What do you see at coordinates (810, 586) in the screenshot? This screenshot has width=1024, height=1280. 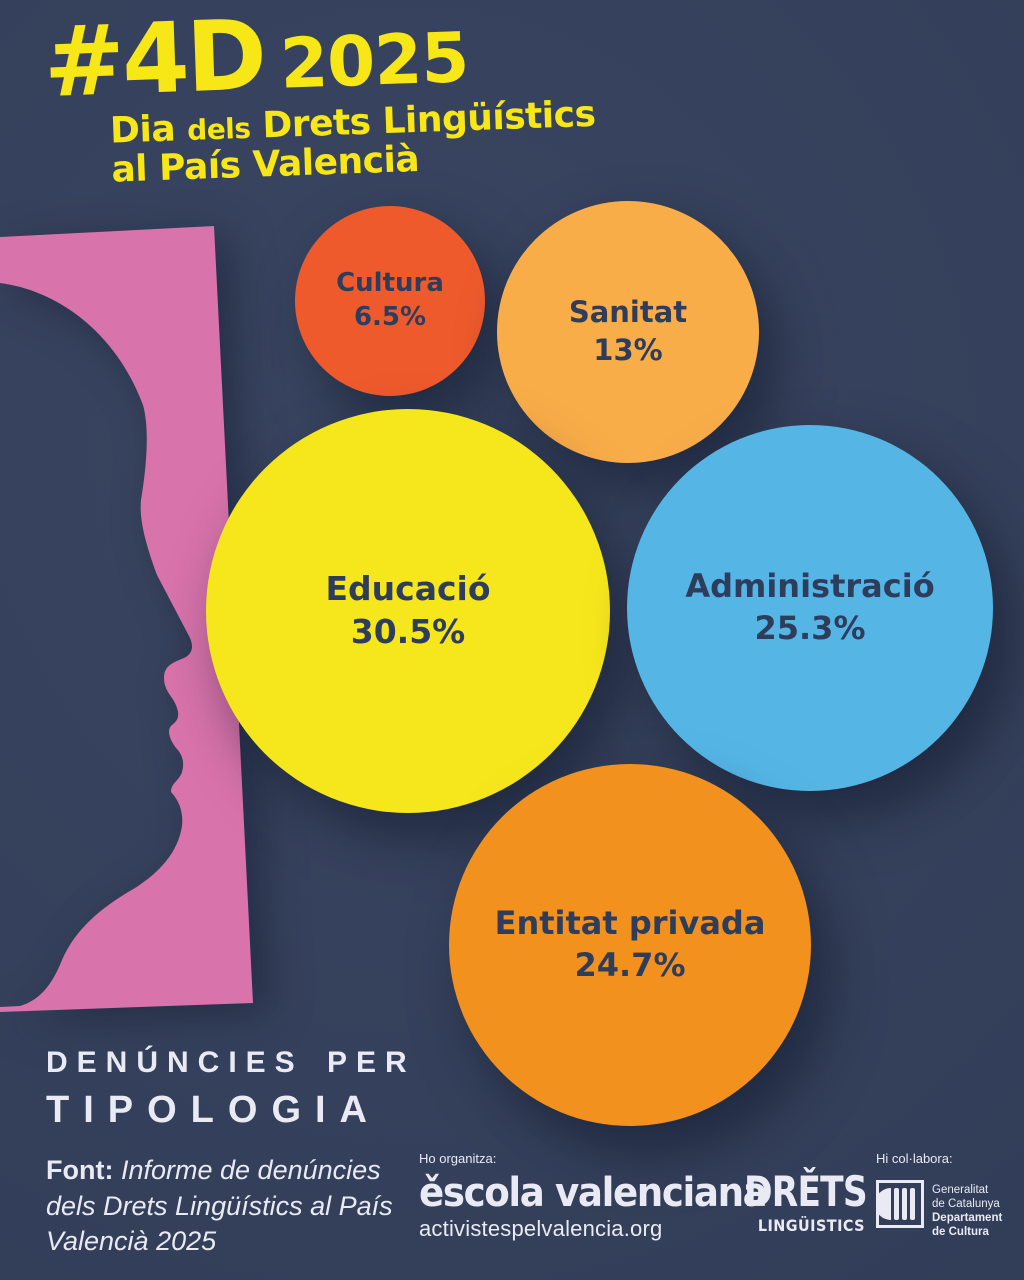 I see `bubble-label: Administració` at bounding box center [810, 586].